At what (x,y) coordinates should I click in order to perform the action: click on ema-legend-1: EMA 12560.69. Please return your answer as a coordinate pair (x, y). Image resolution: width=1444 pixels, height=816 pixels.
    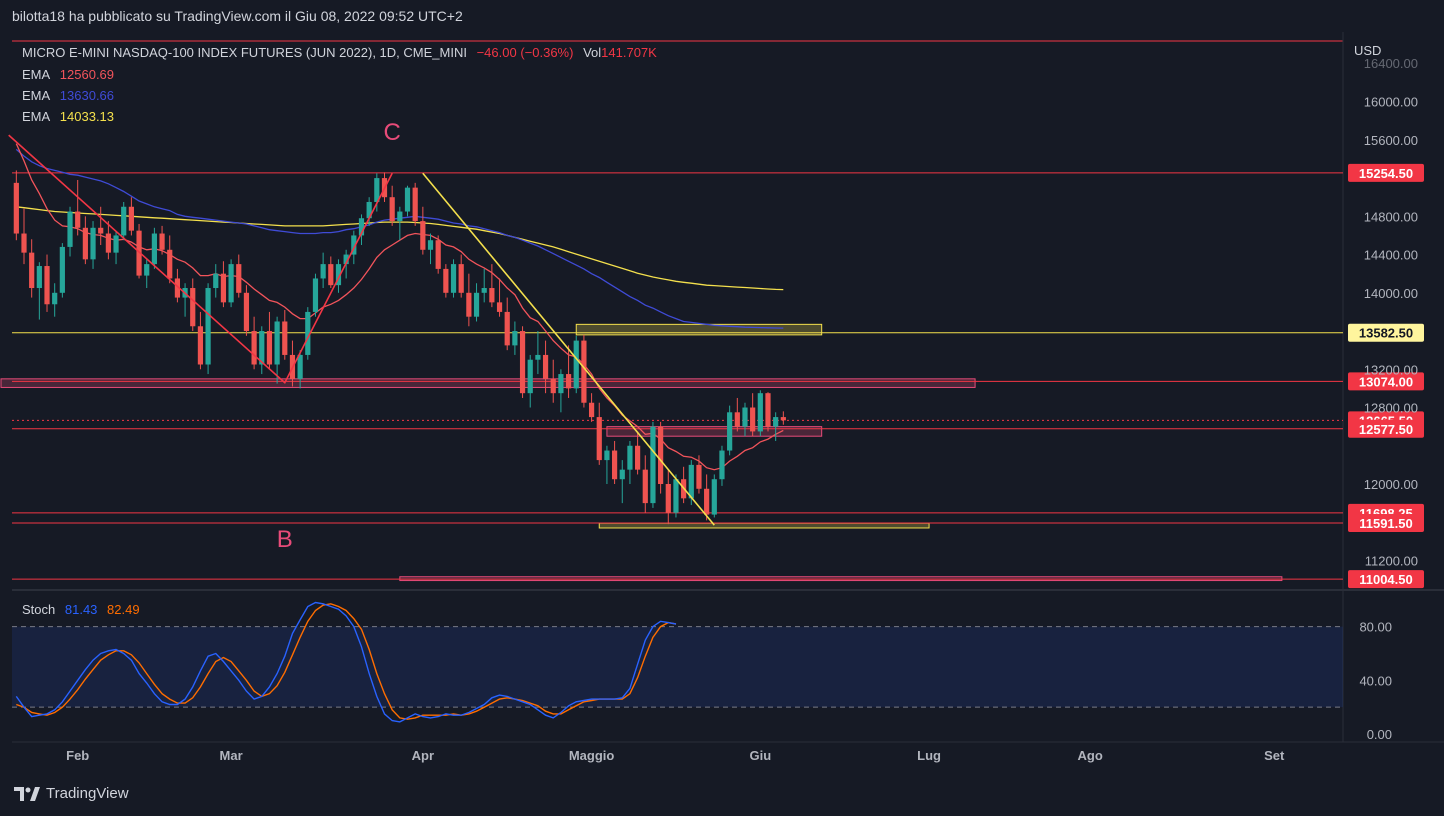
    Looking at the image, I should click on (71, 74).